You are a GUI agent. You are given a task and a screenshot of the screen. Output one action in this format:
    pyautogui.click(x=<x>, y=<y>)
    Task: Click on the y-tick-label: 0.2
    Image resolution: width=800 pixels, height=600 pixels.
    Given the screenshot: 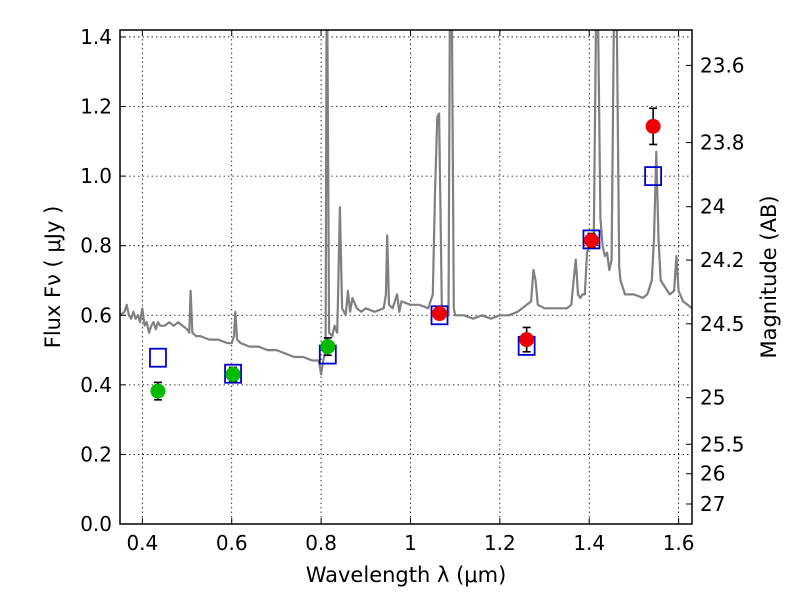 What is the action you would take?
    pyautogui.click(x=96, y=454)
    